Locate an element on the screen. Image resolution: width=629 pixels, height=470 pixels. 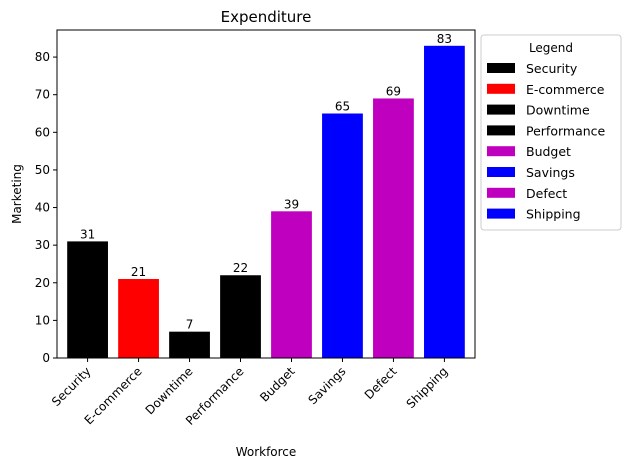
legend-entry-label: Security is located at coordinates (552, 68).